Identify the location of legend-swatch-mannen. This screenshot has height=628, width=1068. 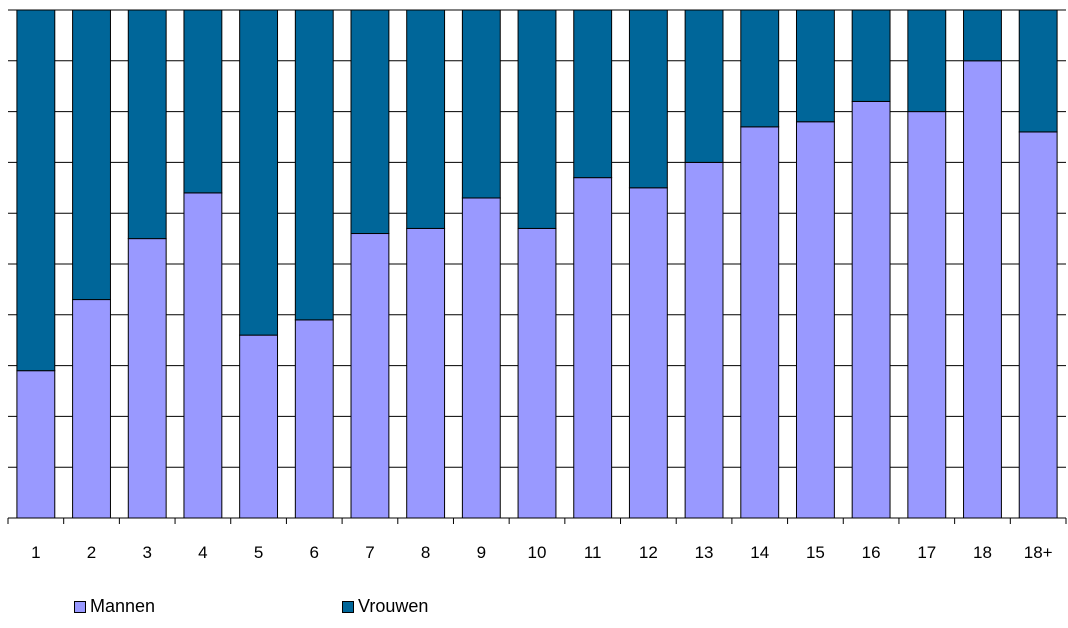
(80, 606).